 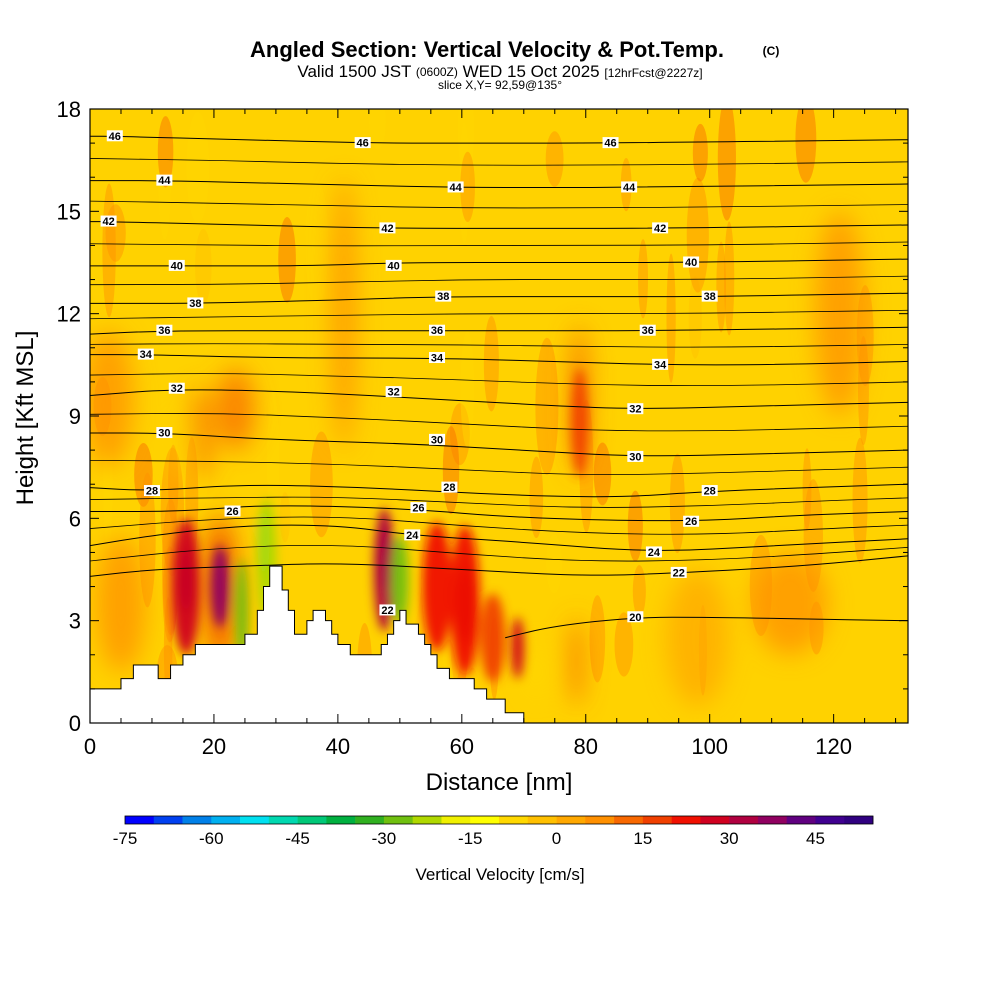 I want to click on contour-label: 32, so click(x=393, y=392).